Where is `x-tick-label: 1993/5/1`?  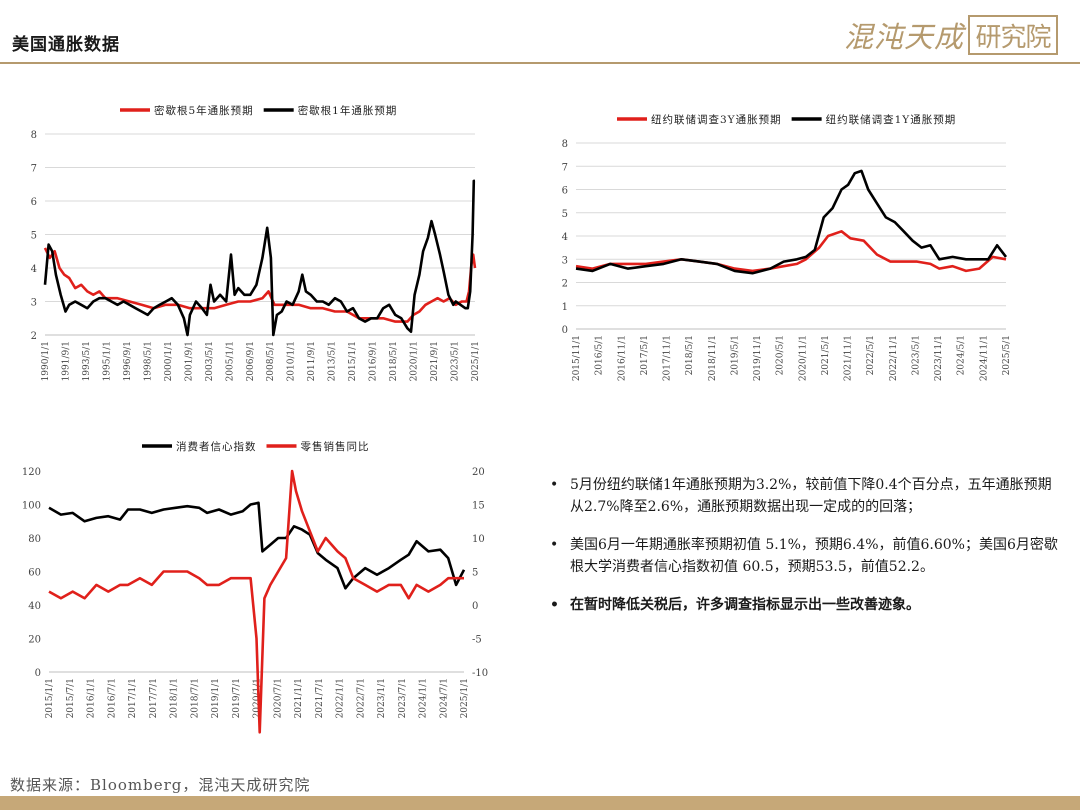 x-tick-label: 1993/5/1 is located at coordinates (87, 361).